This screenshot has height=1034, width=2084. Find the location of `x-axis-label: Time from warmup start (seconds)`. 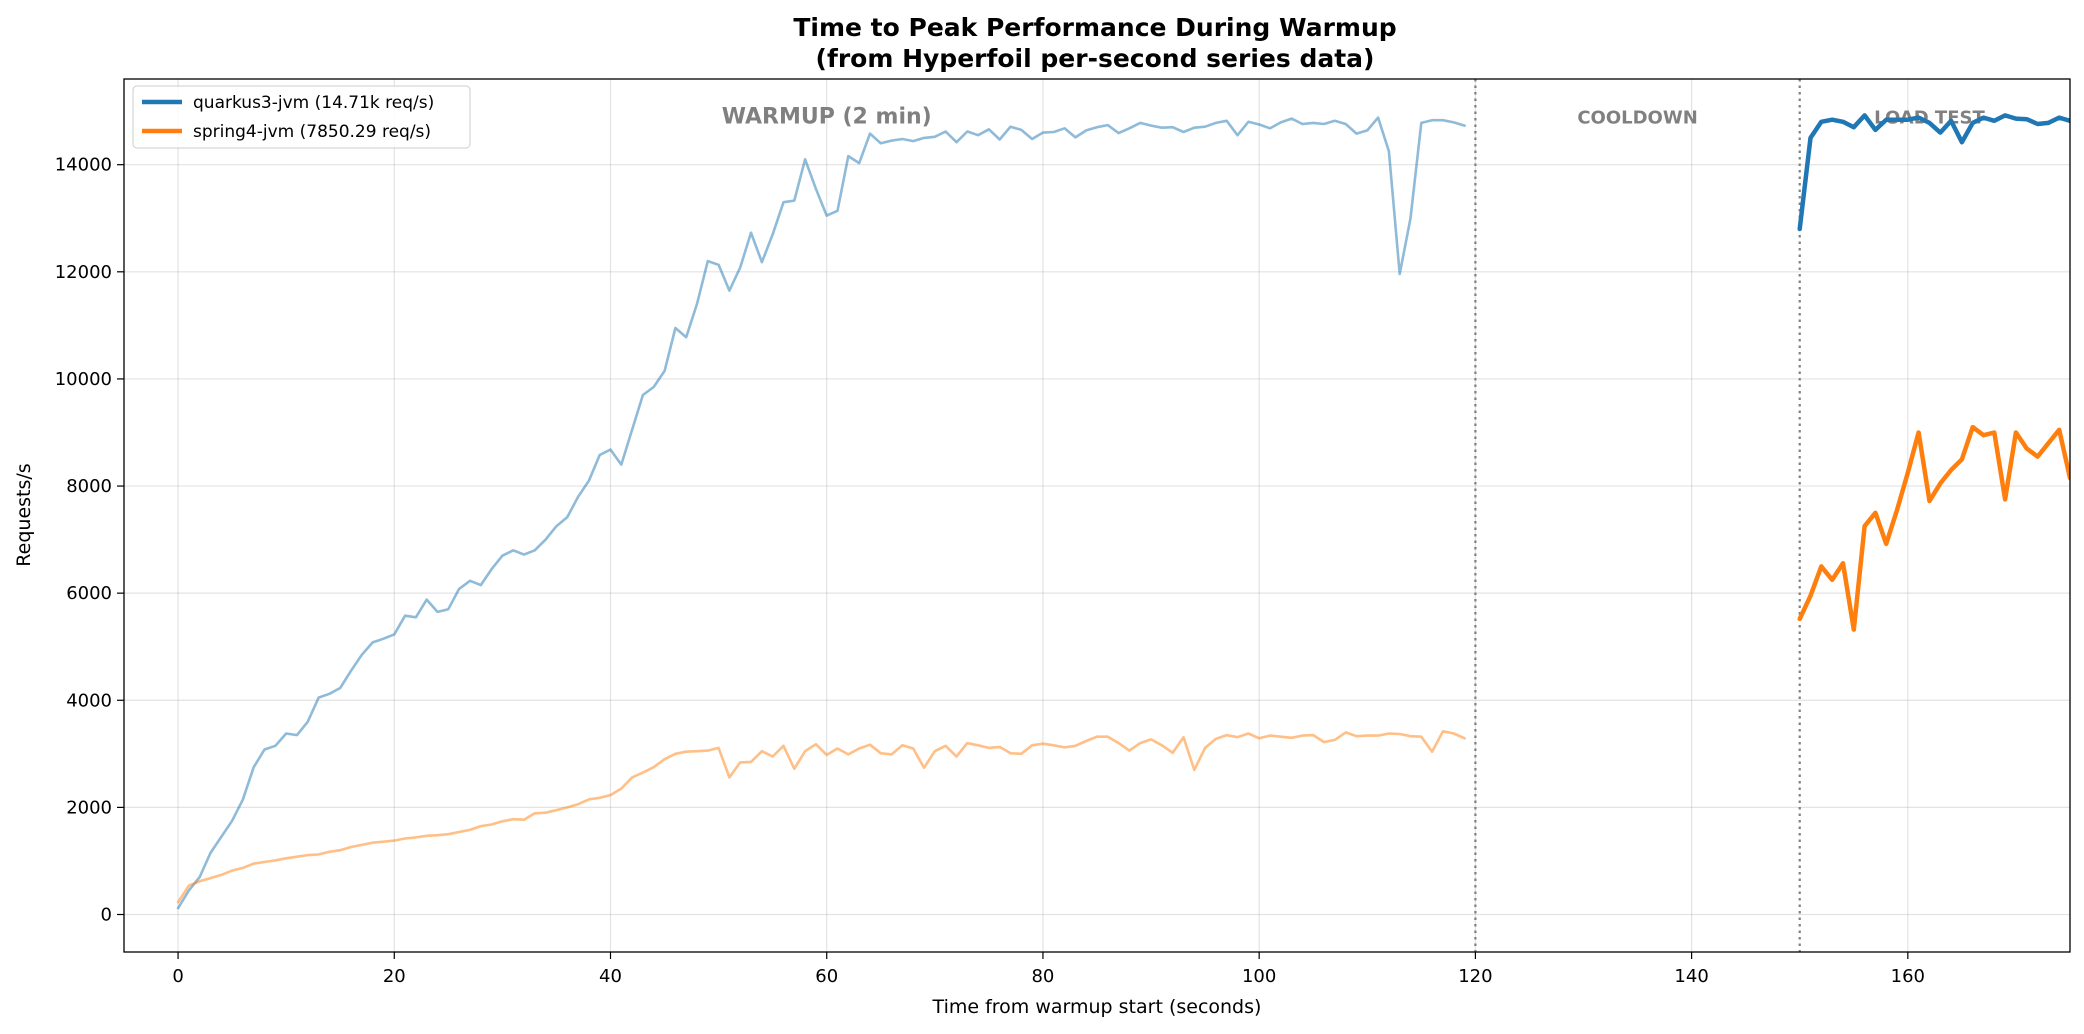

x-axis-label: Time from warmup start (seconds) is located at coordinates (1097, 1007).